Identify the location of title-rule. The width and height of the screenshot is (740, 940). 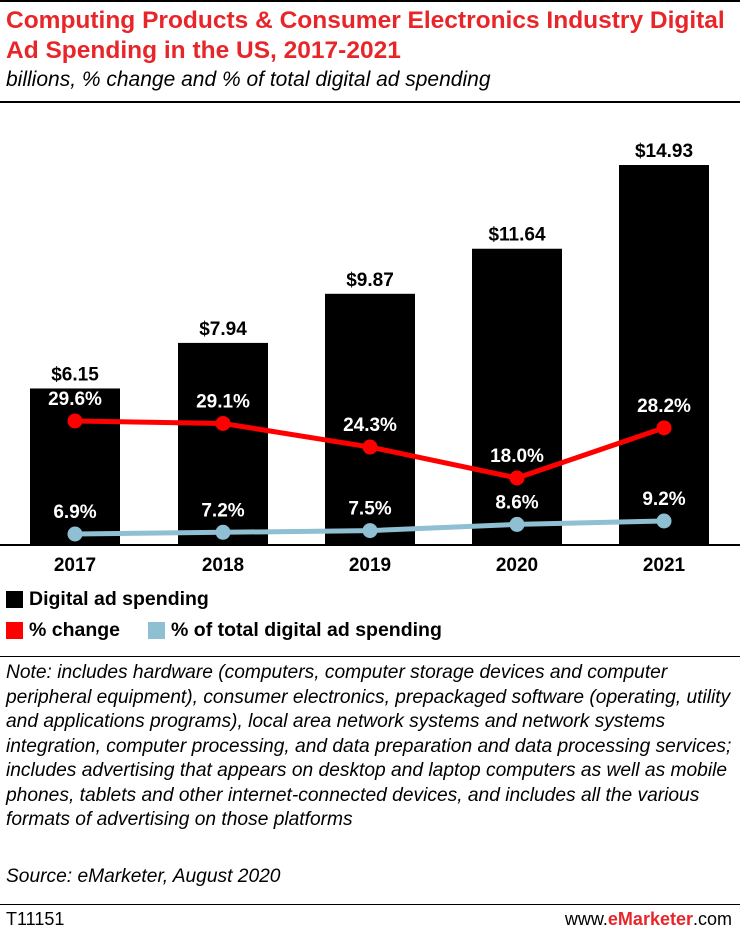
(370, 102).